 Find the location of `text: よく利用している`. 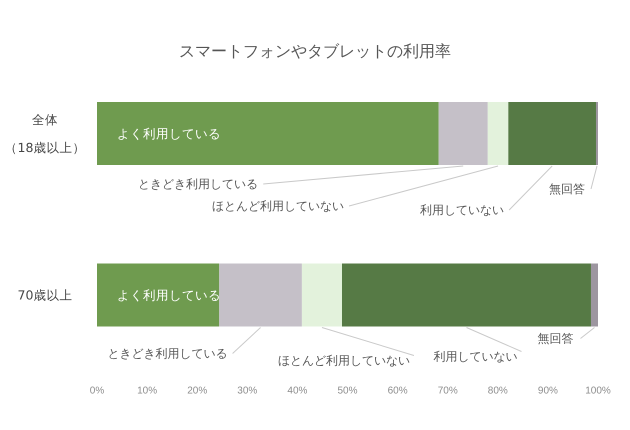

text: よく利用している is located at coordinates (169, 133).